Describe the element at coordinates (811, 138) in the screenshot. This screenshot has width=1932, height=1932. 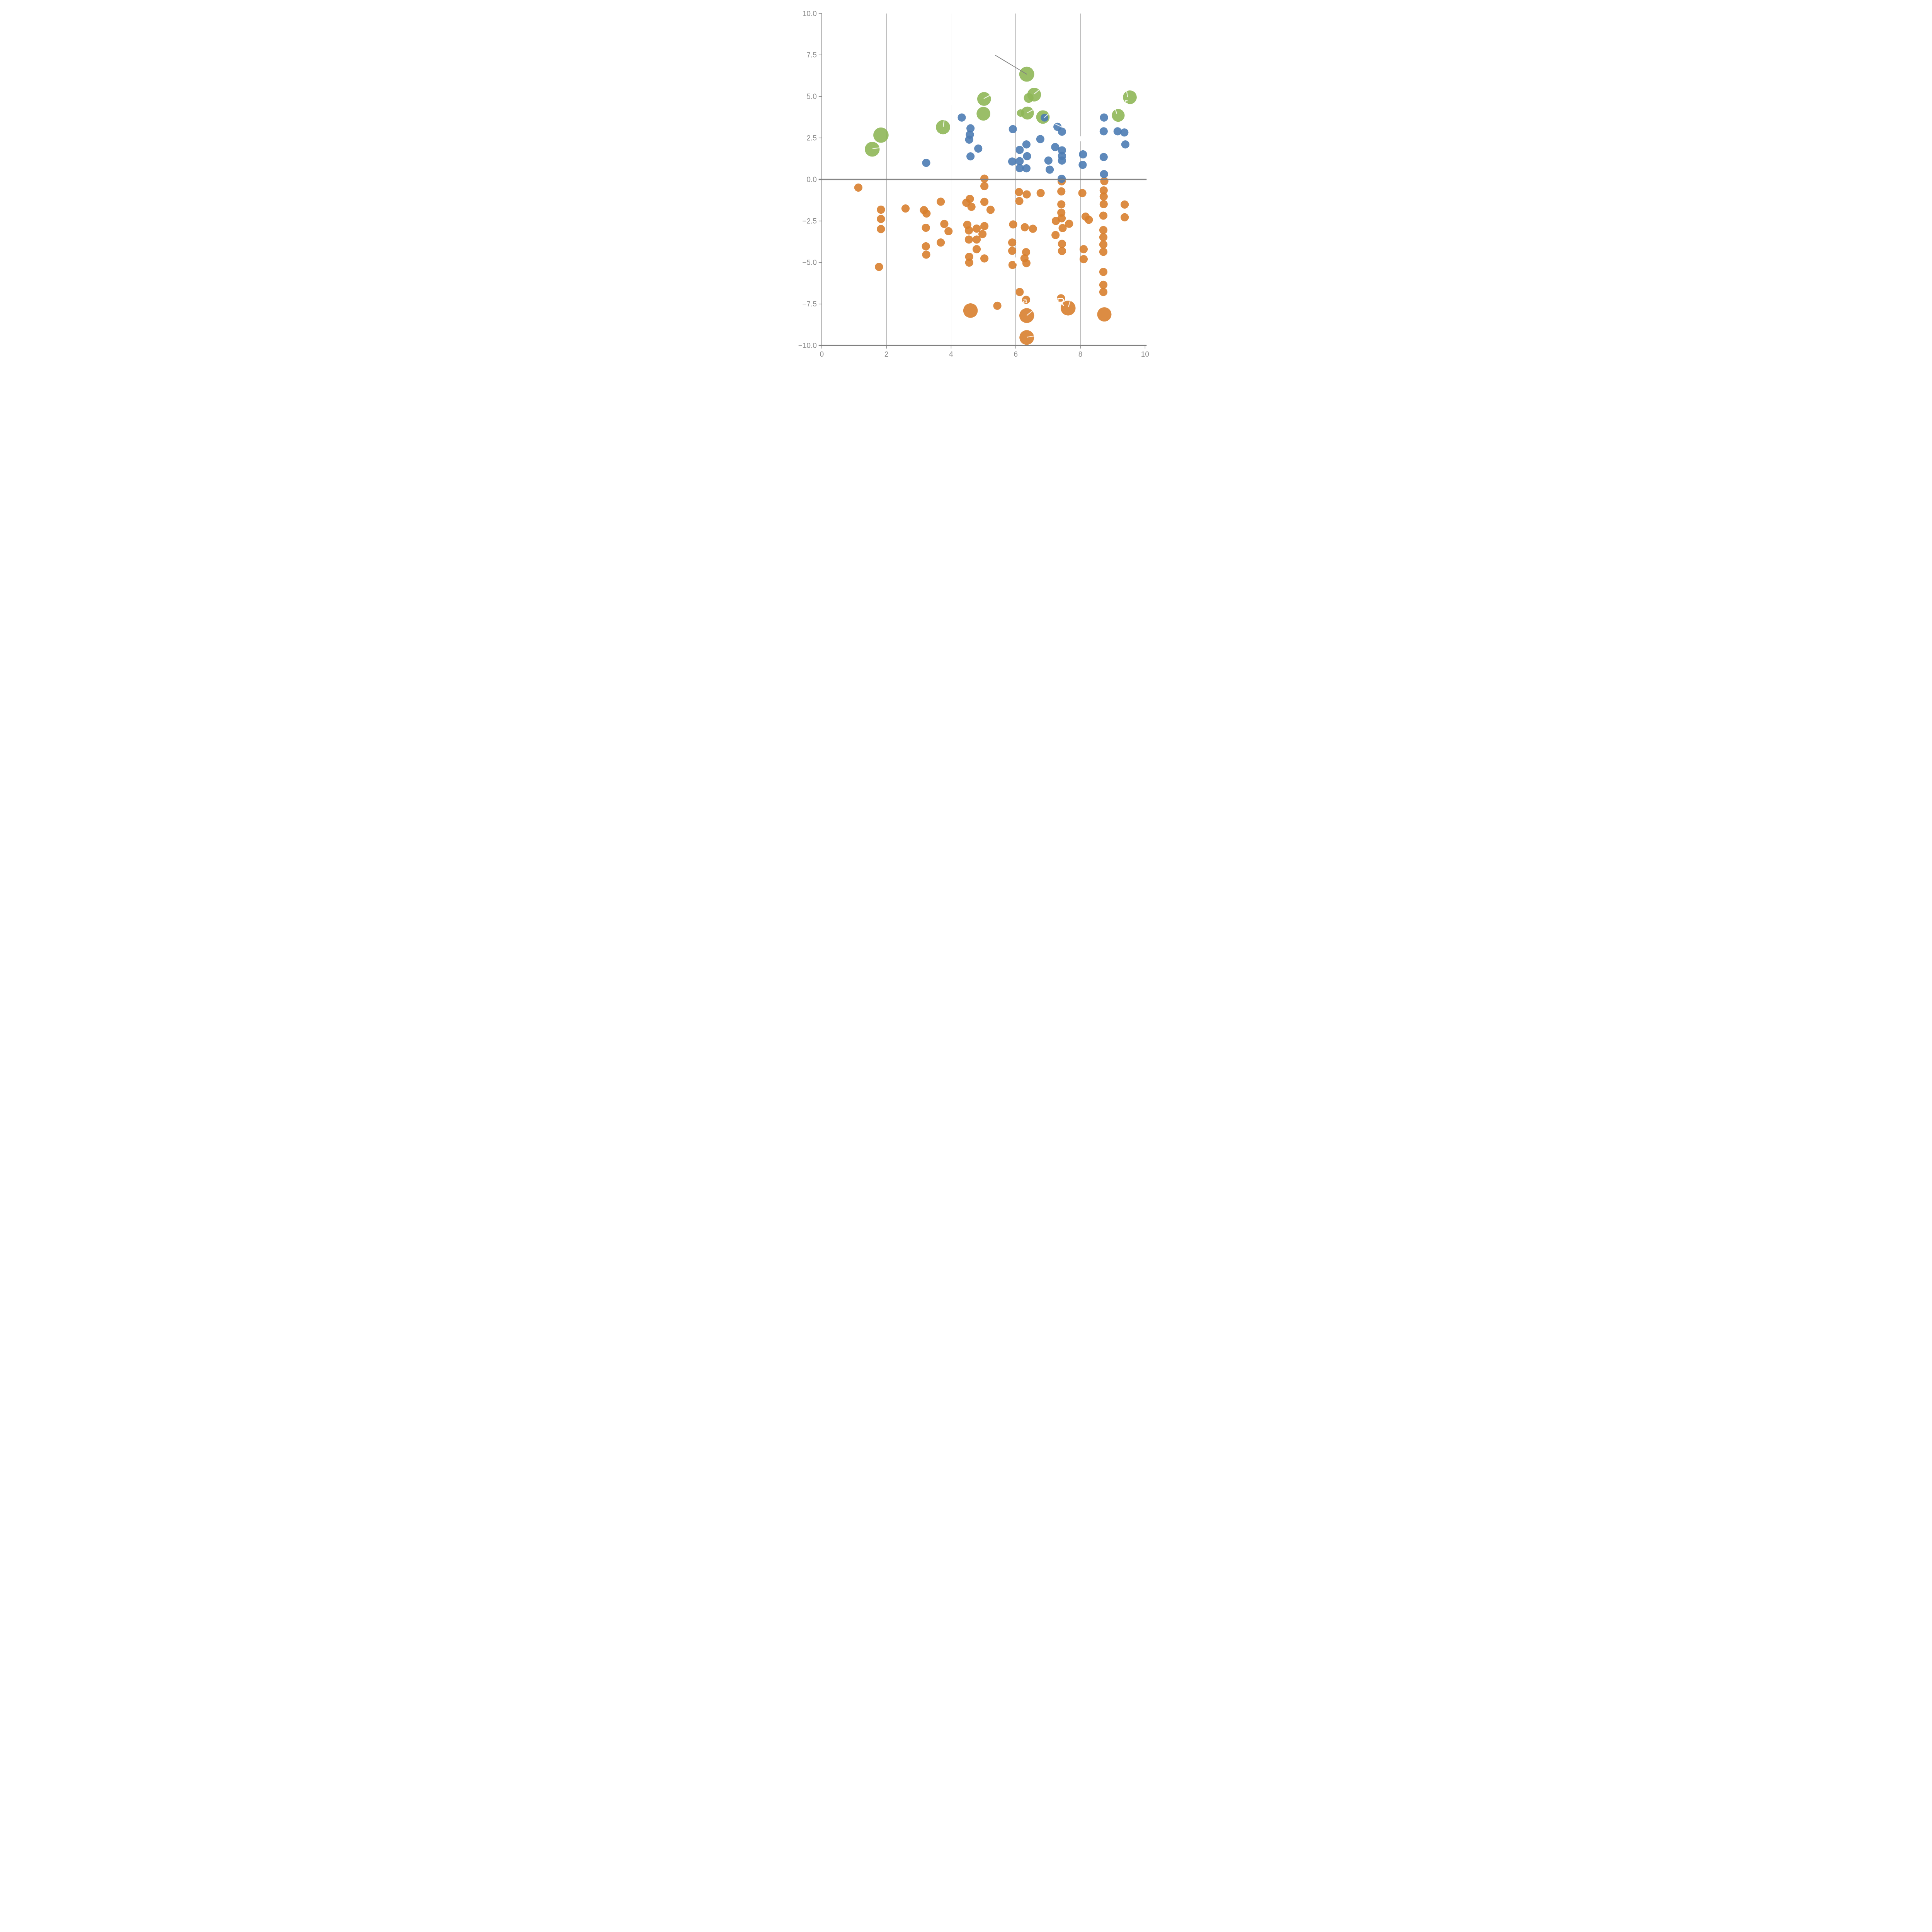
I see `y-tick-label: 2.5` at that location.